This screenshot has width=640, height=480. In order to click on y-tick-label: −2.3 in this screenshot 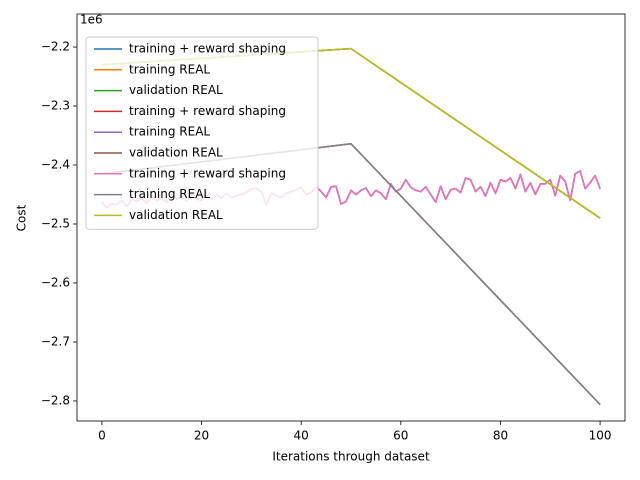, I will do `click(55, 106)`.